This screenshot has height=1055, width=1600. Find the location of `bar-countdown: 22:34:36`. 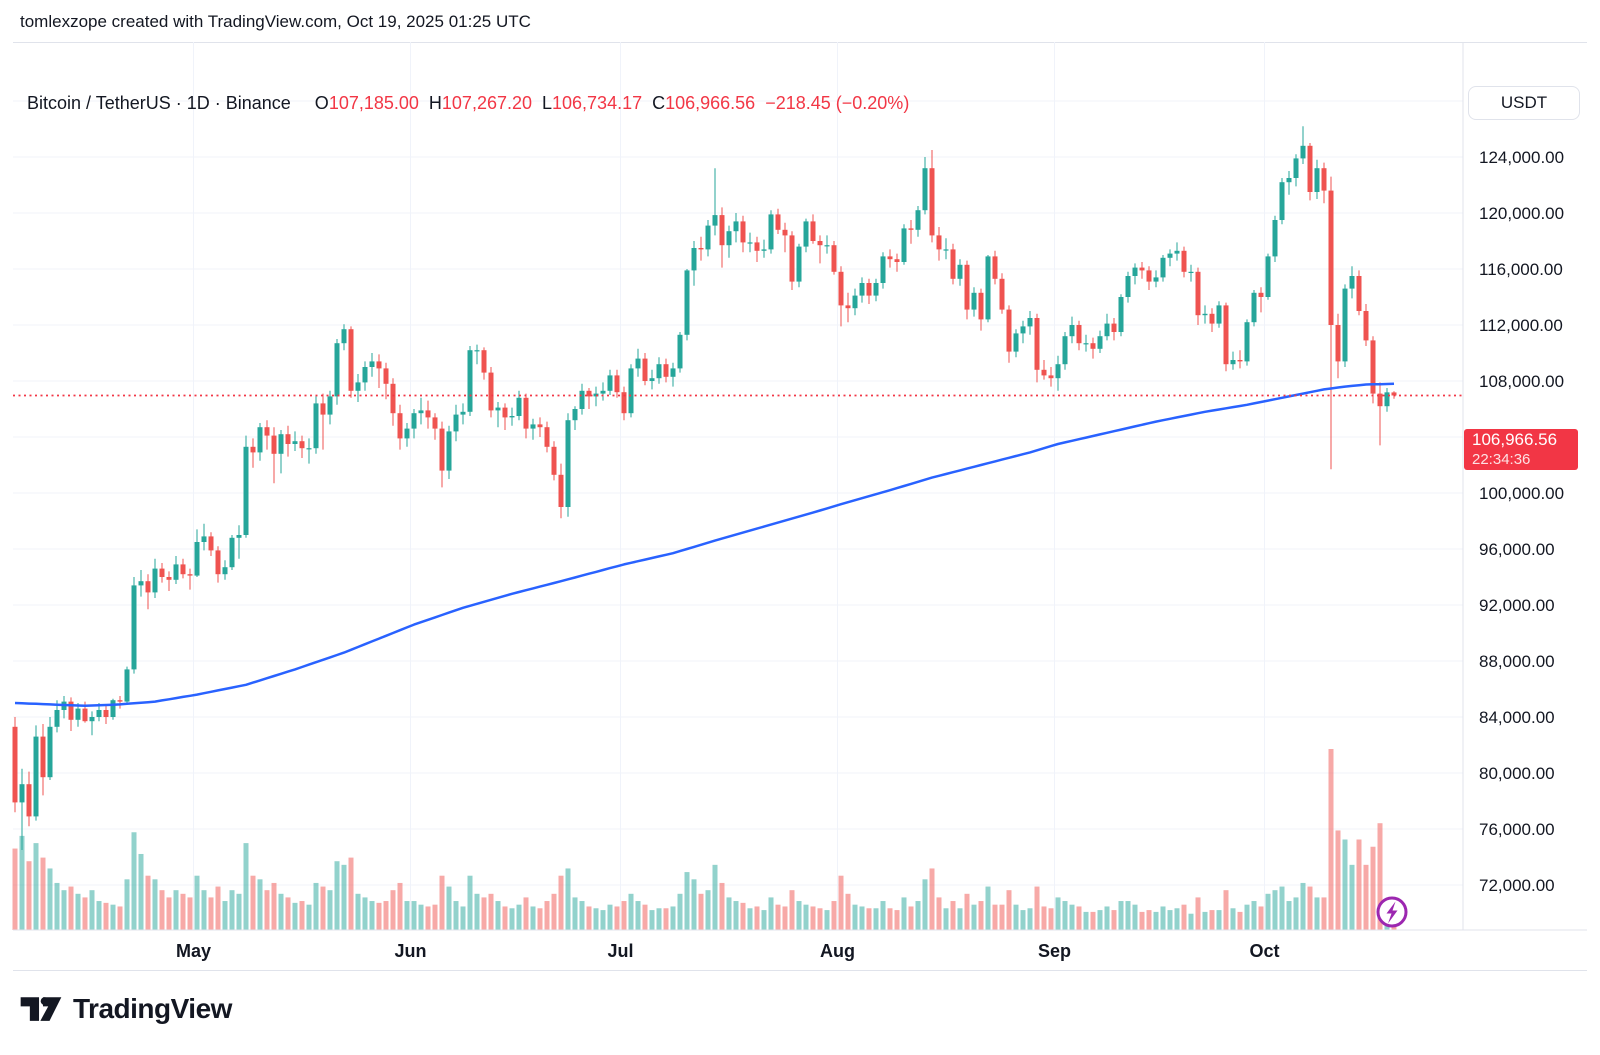

bar-countdown: 22:34:36 is located at coordinates (1501, 459).